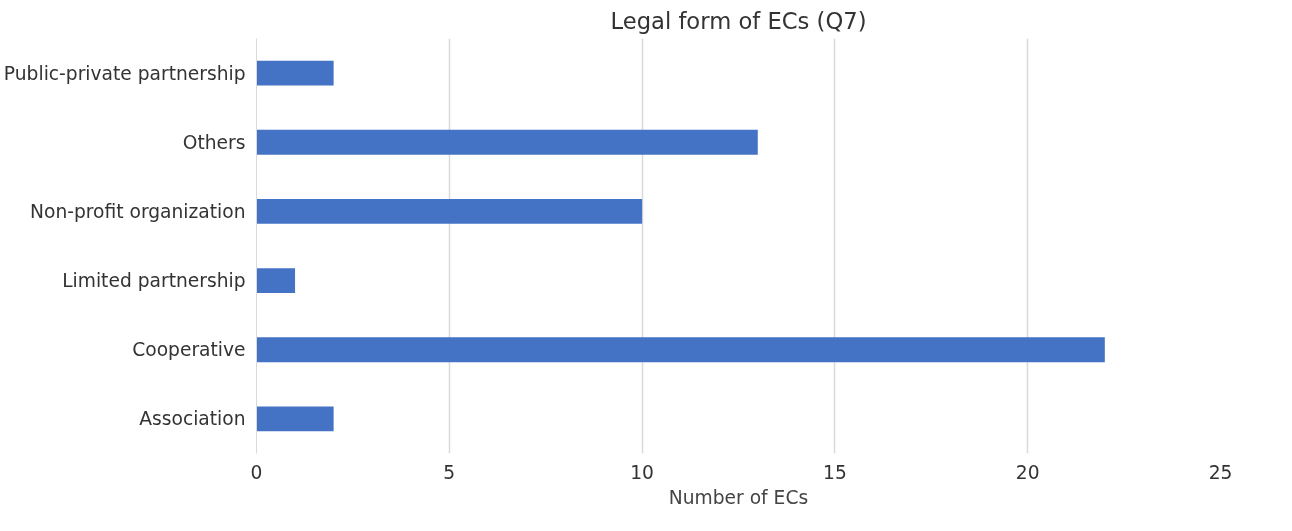 This screenshot has height=531, width=1292. I want to click on y-tick-label: Cooperative, so click(189, 350).